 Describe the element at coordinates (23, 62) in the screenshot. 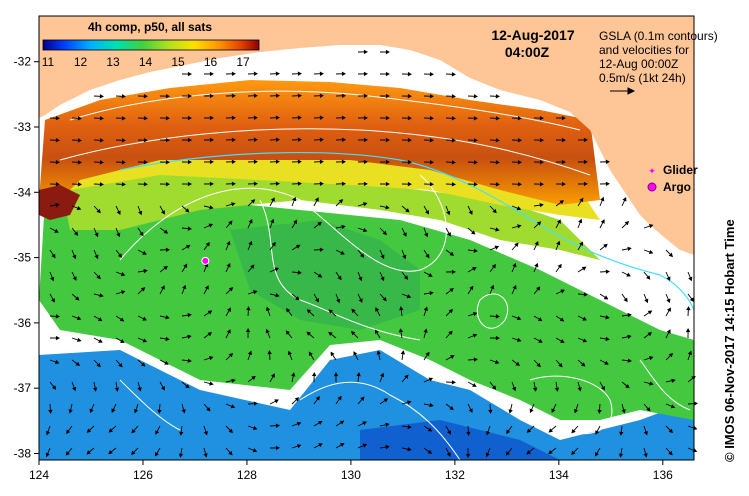

I see `y-tick-label: -32` at that location.